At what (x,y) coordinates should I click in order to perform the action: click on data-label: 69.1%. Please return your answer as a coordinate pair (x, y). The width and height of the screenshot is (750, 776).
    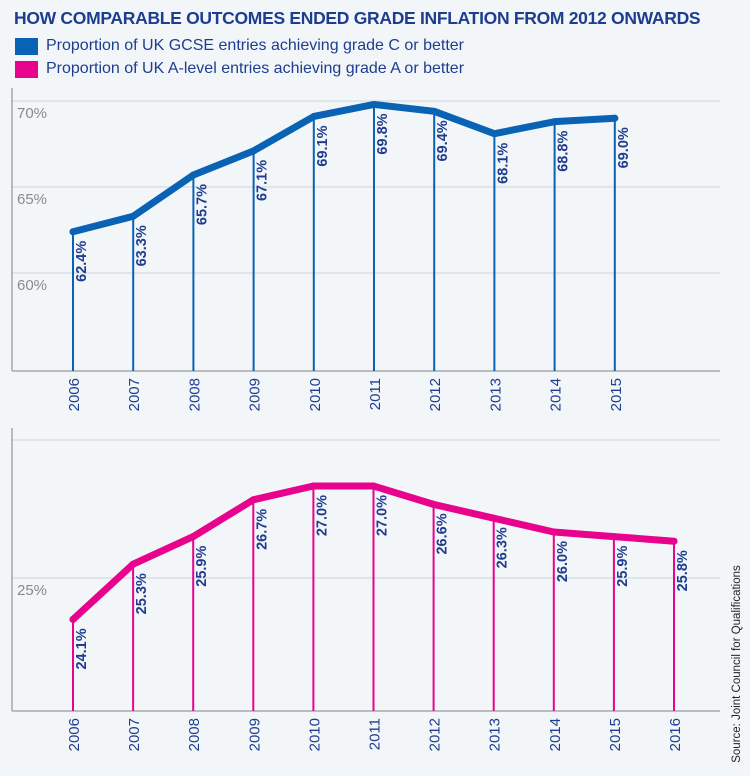
    Looking at the image, I should click on (323, 145).